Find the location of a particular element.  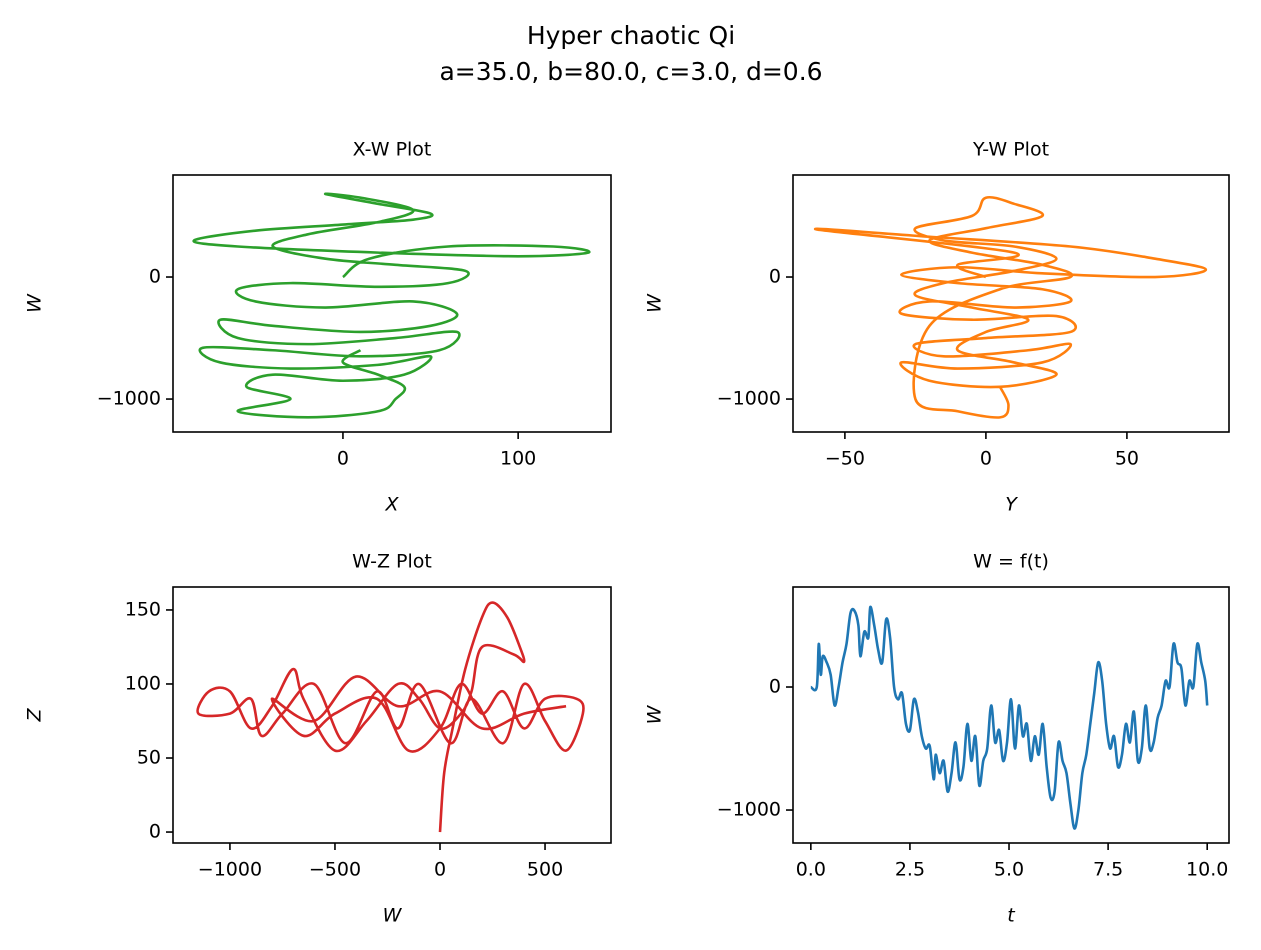

x-tick-label: 0.0 is located at coordinates (811, 870).